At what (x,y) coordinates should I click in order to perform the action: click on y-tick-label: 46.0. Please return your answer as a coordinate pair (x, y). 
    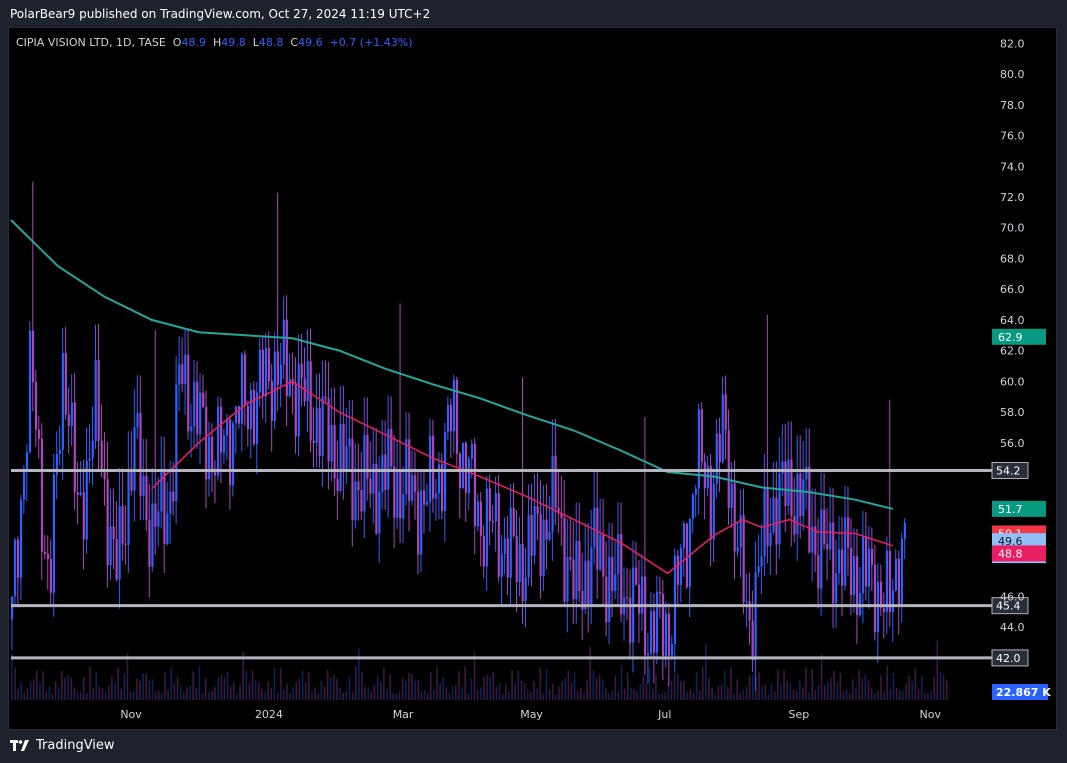
    Looking at the image, I should click on (1012, 596).